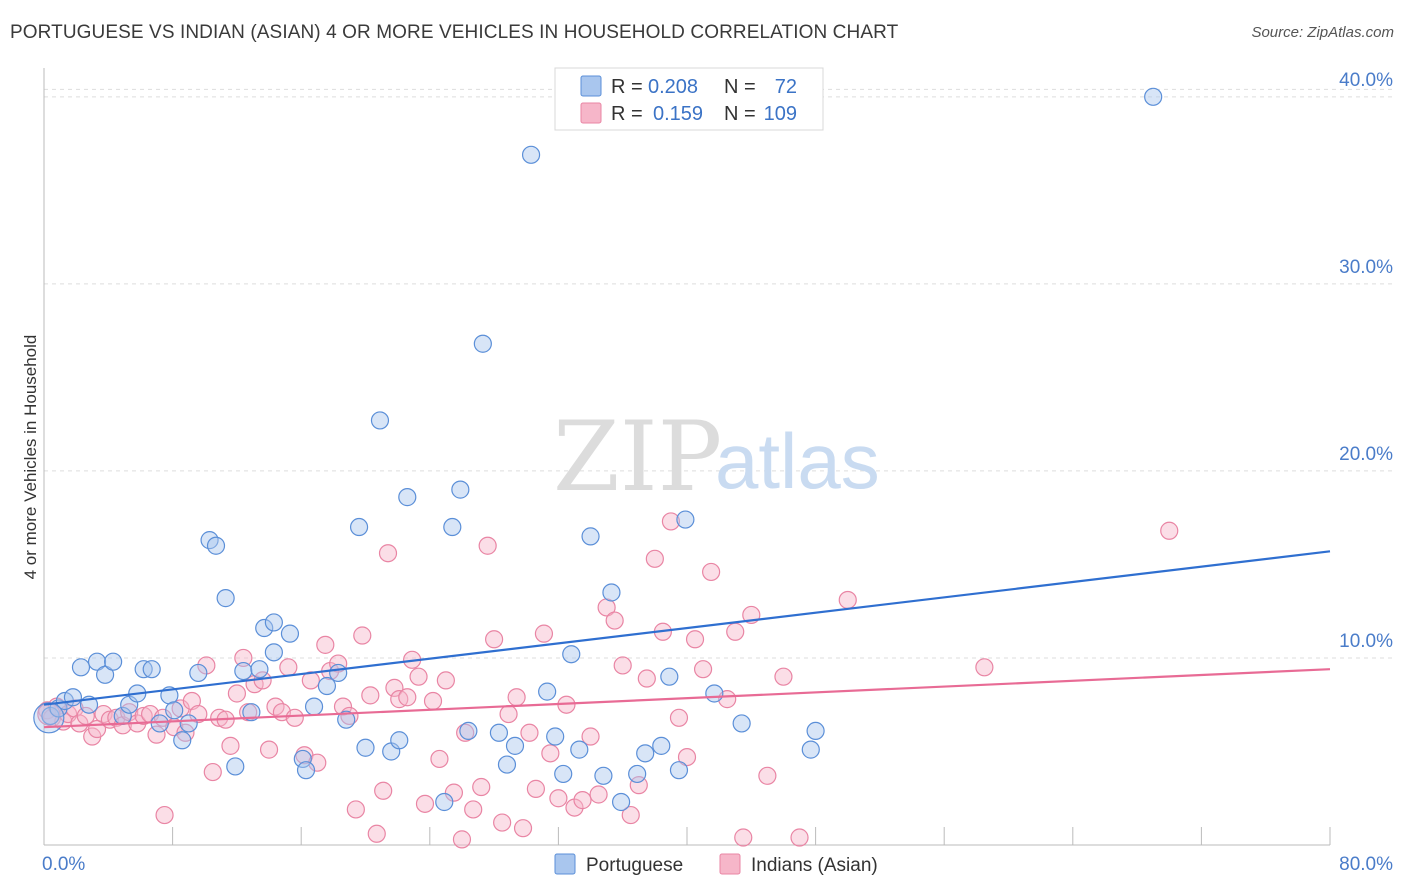 The width and height of the screenshot is (1406, 892). What do you see at coordinates (30, 457) in the screenshot?
I see `y-axis-label: 4 or more Vehicles in Household` at bounding box center [30, 457].